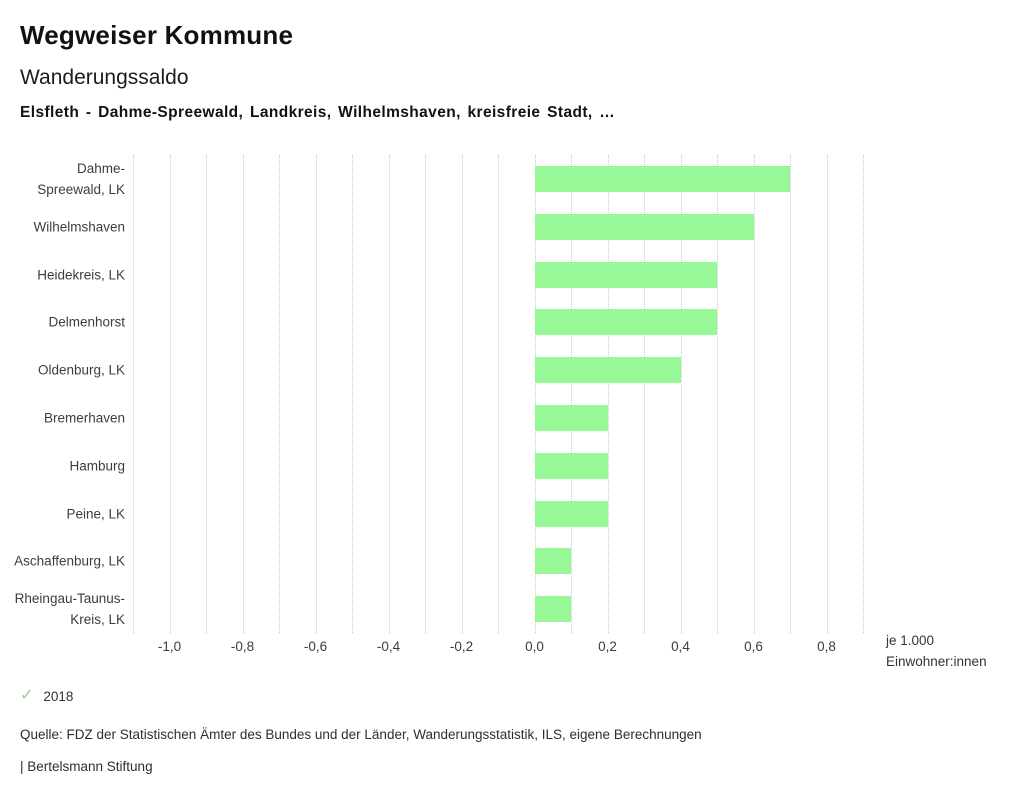 The width and height of the screenshot is (1024, 799). I want to click on x-tick-label: 0,6, so click(753, 646).